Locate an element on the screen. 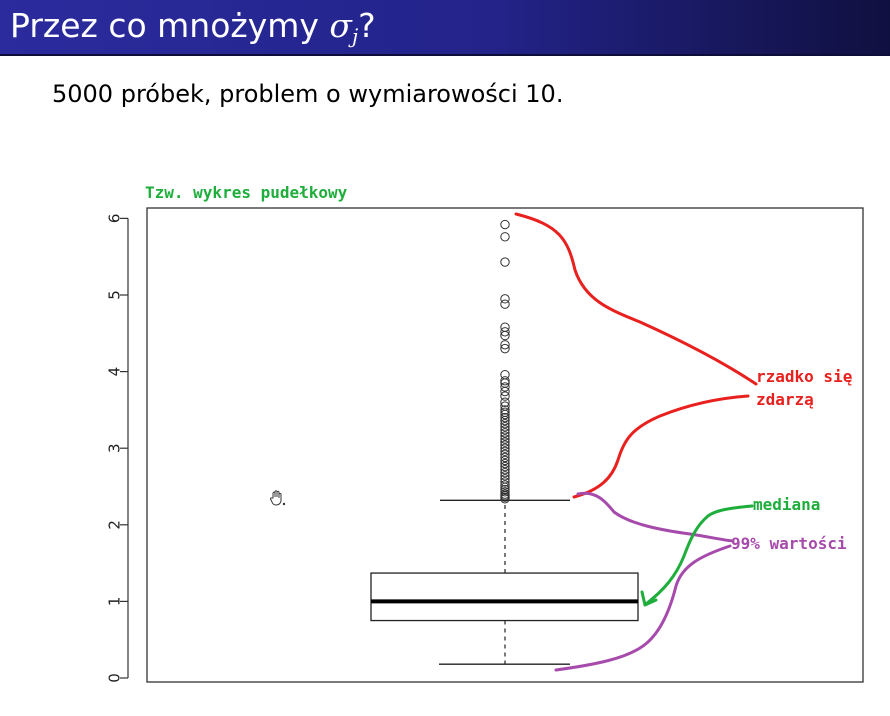  subtitle: 5000 próbek, problem o wymiarowości 10. is located at coordinates (308, 94).